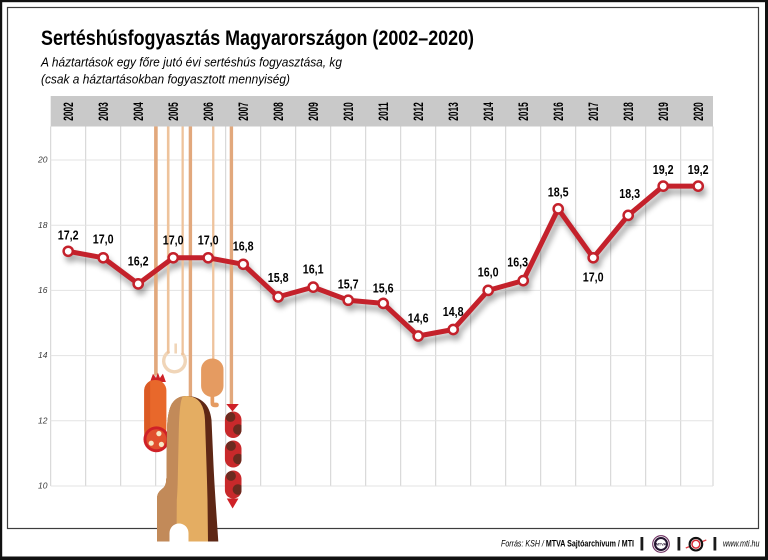 The width and height of the screenshot is (768, 560). Describe the element at coordinates (348, 111) in the screenshot. I see `svg-text: 2010` at that location.